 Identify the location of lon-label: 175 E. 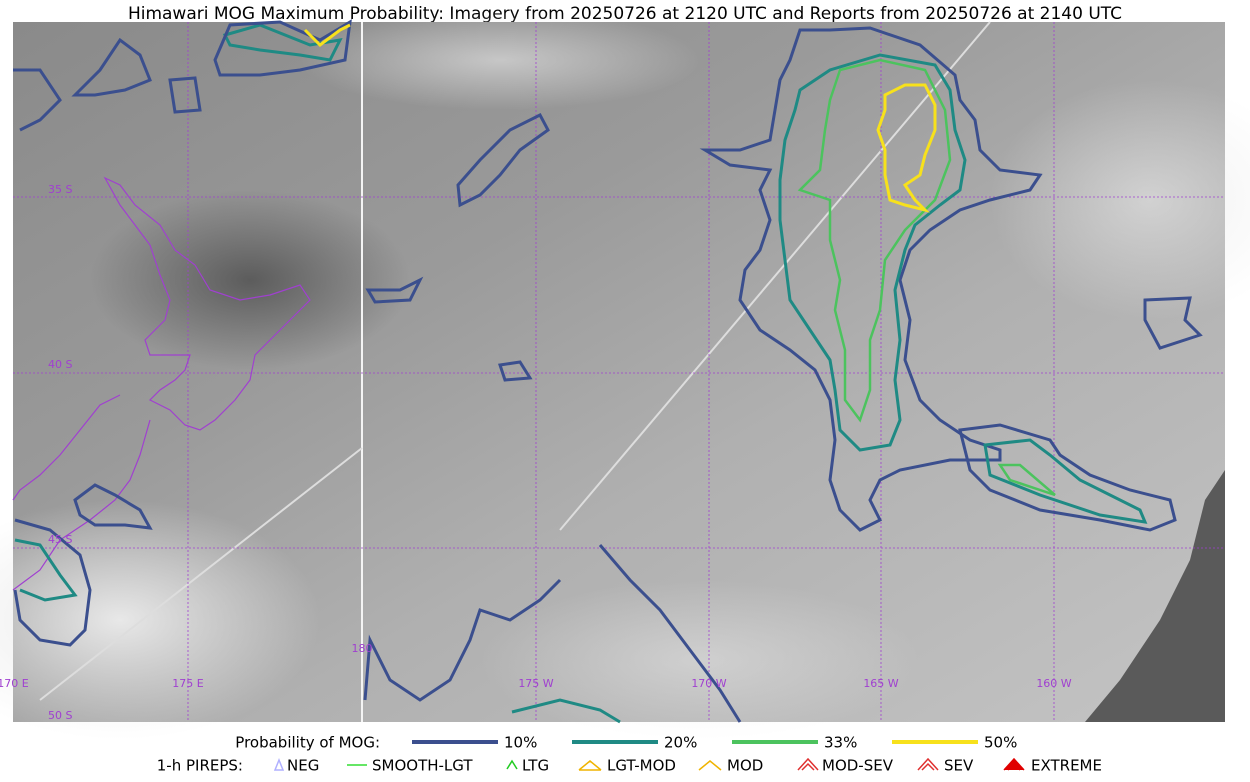
(187, 683).